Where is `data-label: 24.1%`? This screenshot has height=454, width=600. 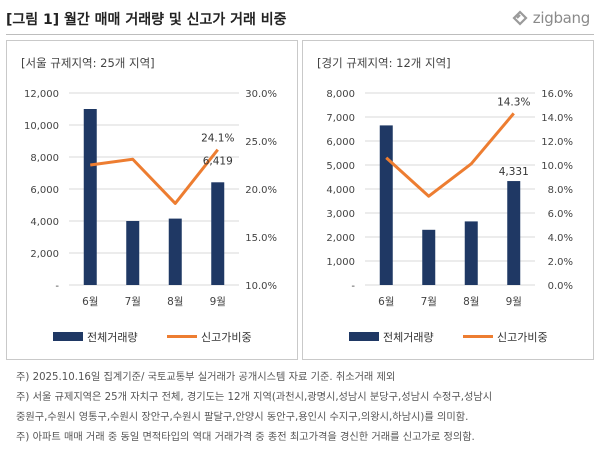 data-label: 24.1% is located at coordinates (217, 139).